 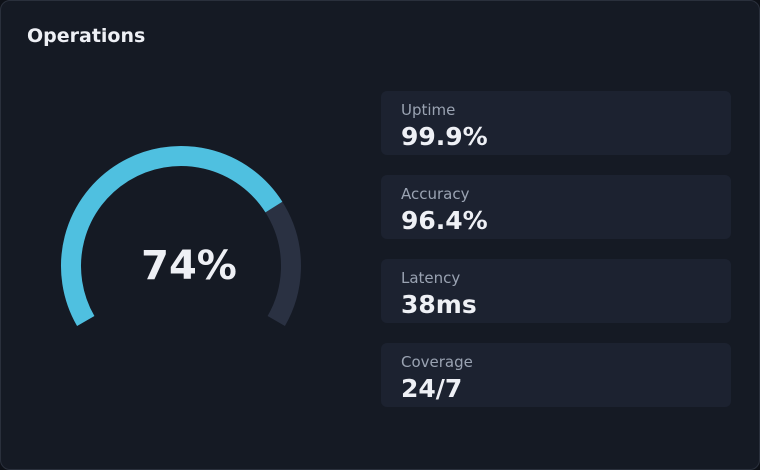 I want to click on kpi-value: 24/7, so click(x=432, y=388).